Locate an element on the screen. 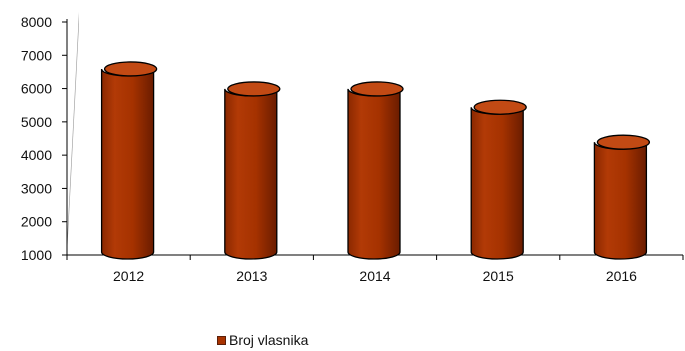 The height and width of the screenshot is (351, 685). bar-2012 is located at coordinates (129, 160).